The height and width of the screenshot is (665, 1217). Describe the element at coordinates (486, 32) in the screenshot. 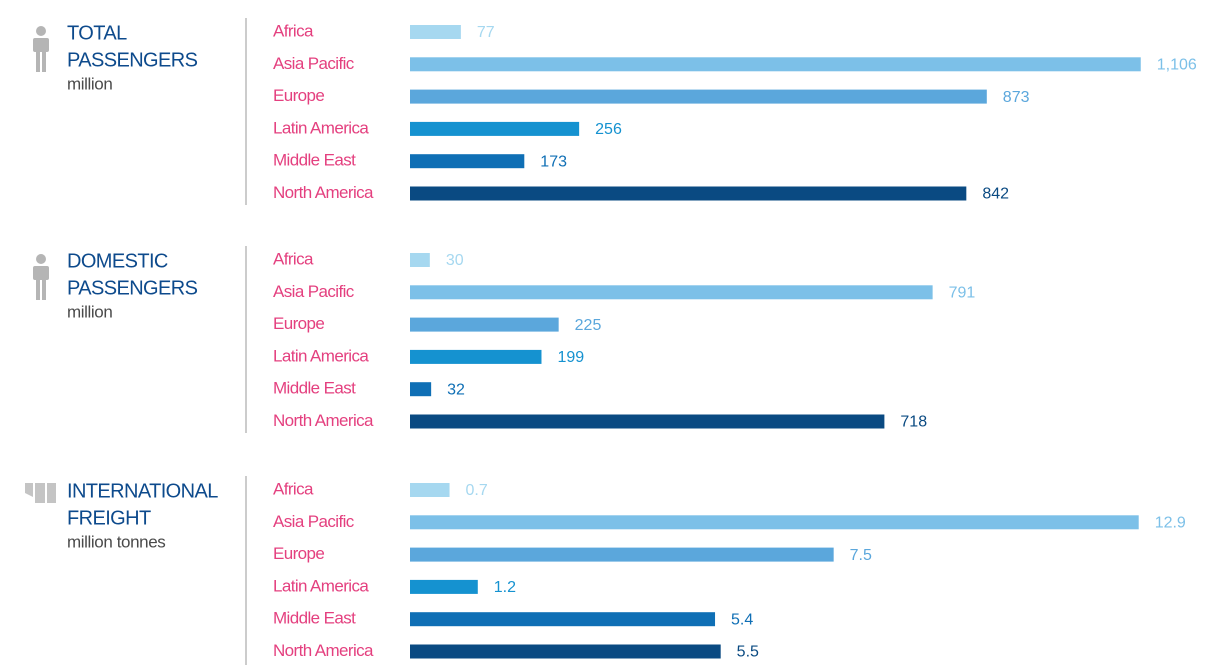

I see `value-label: 77` at that location.